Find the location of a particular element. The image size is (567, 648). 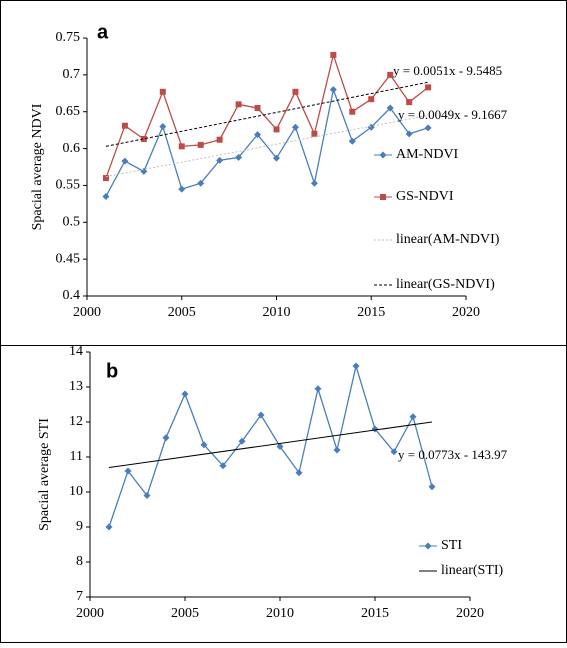

y-tick-label: 0.45 is located at coordinates (68, 258).